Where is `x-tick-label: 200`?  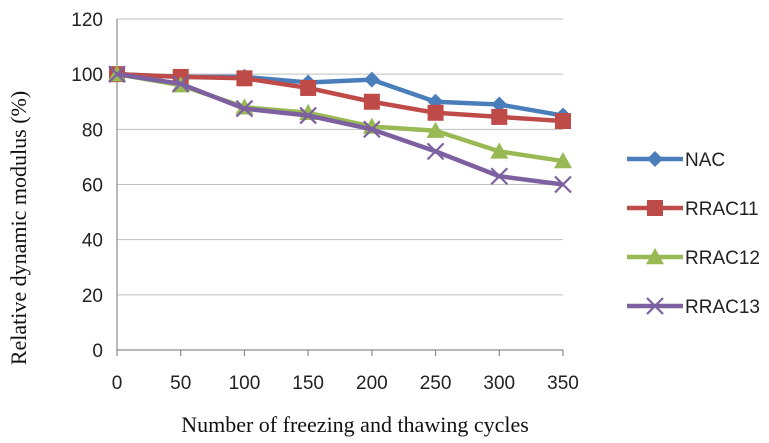 x-tick-label: 200 is located at coordinates (372, 383).